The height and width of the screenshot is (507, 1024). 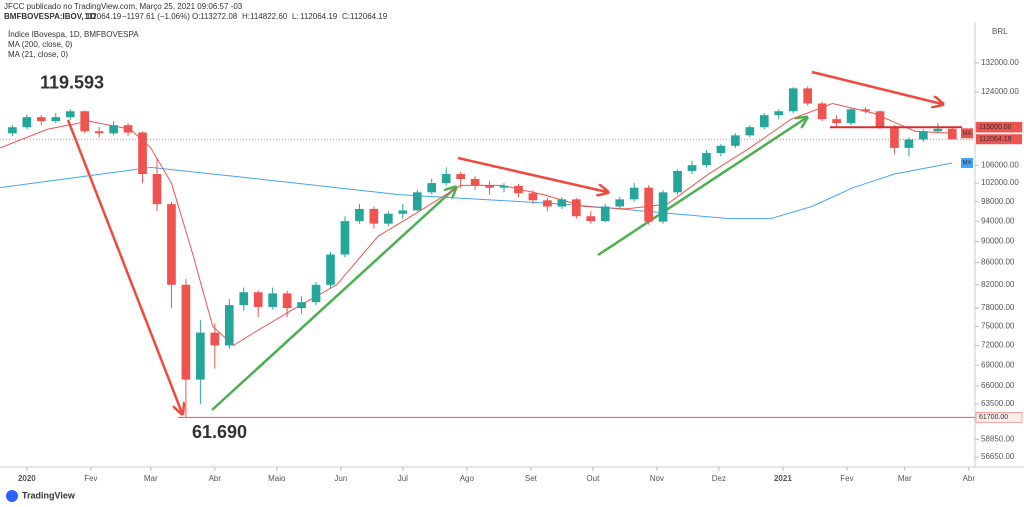 I want to click on y-tick-label: 82000.00, so click(x=998, y=284).